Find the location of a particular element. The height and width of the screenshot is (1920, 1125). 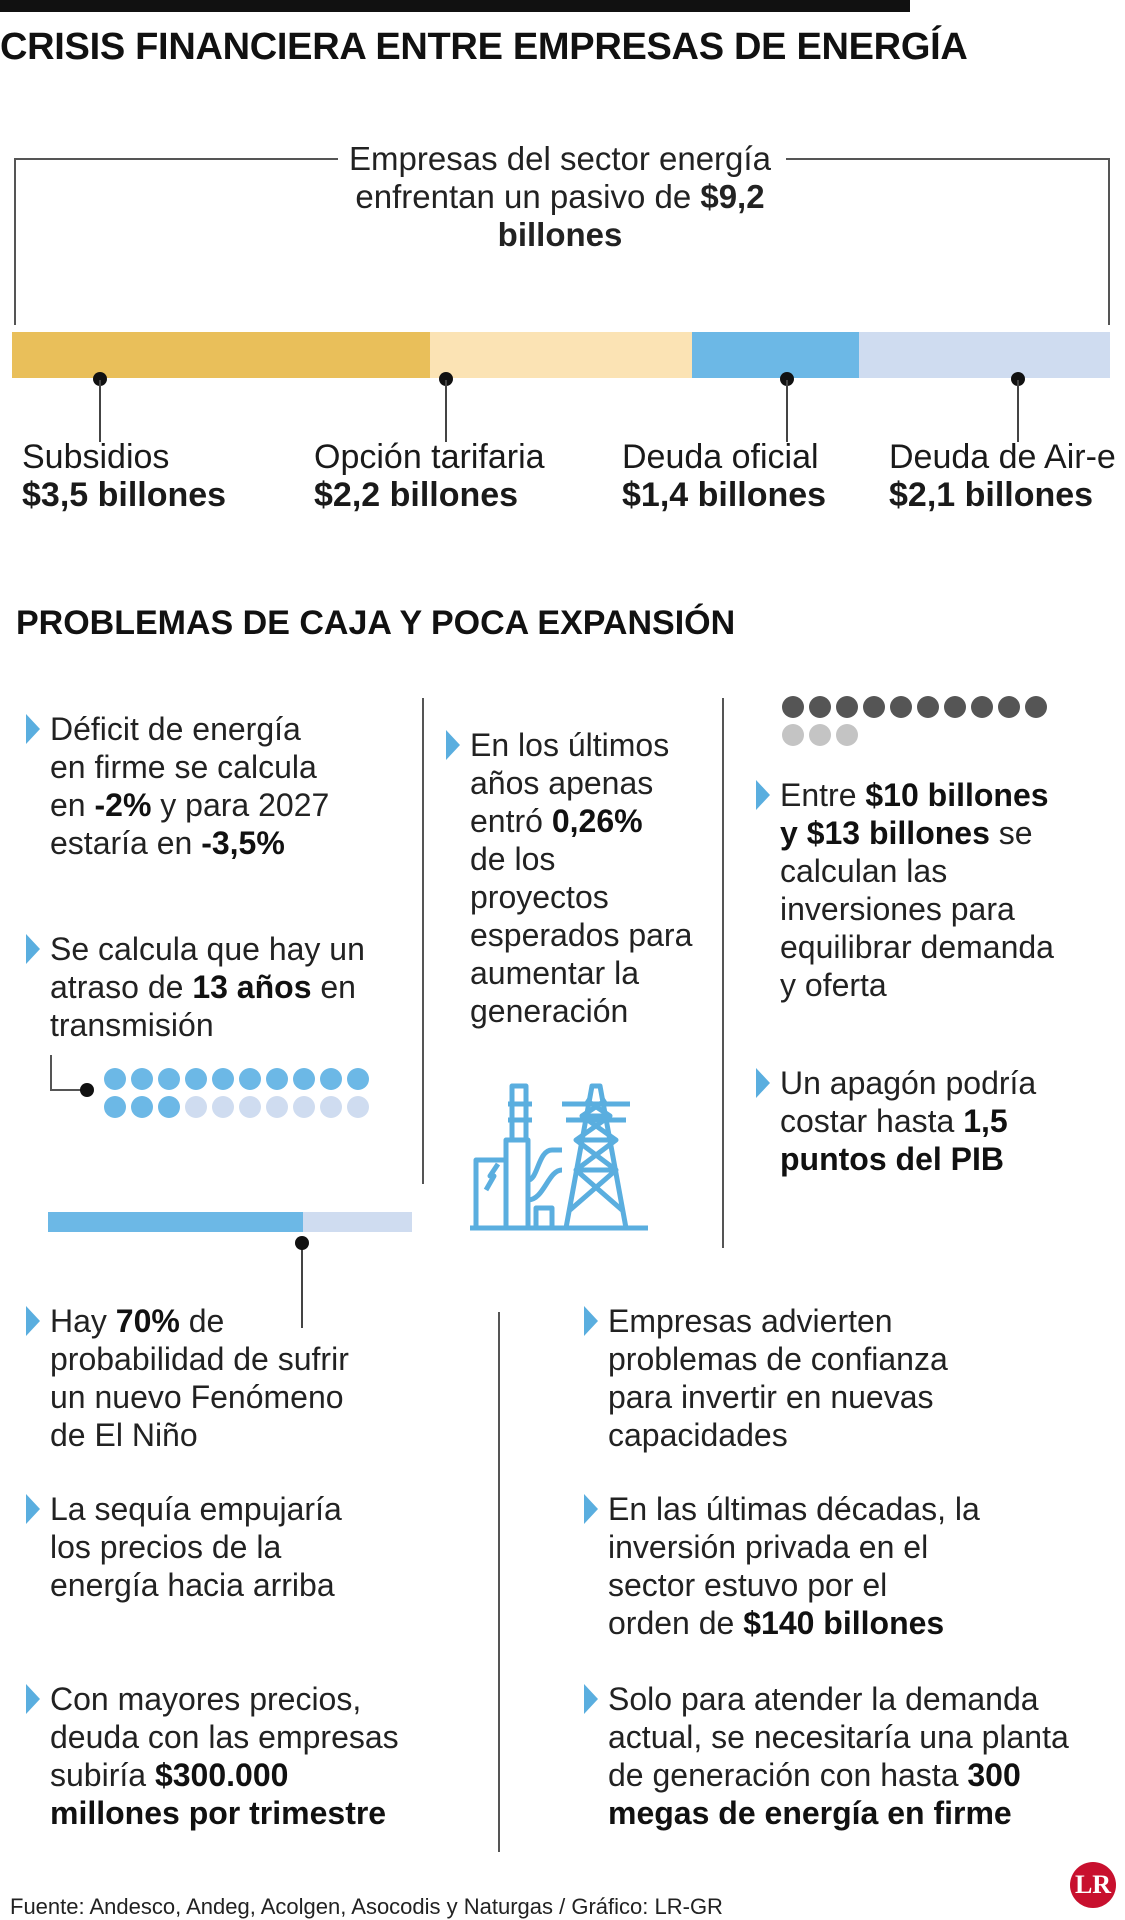

bar-value-label: $2,1 billones is located at coordinates (991, 495).